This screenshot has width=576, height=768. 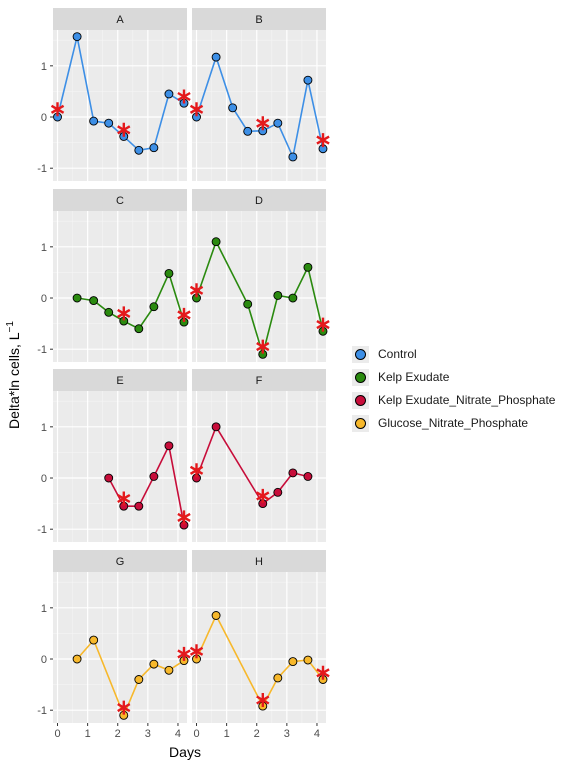 I want to click on facet-panel-d: D, so click(x=259, y=275).